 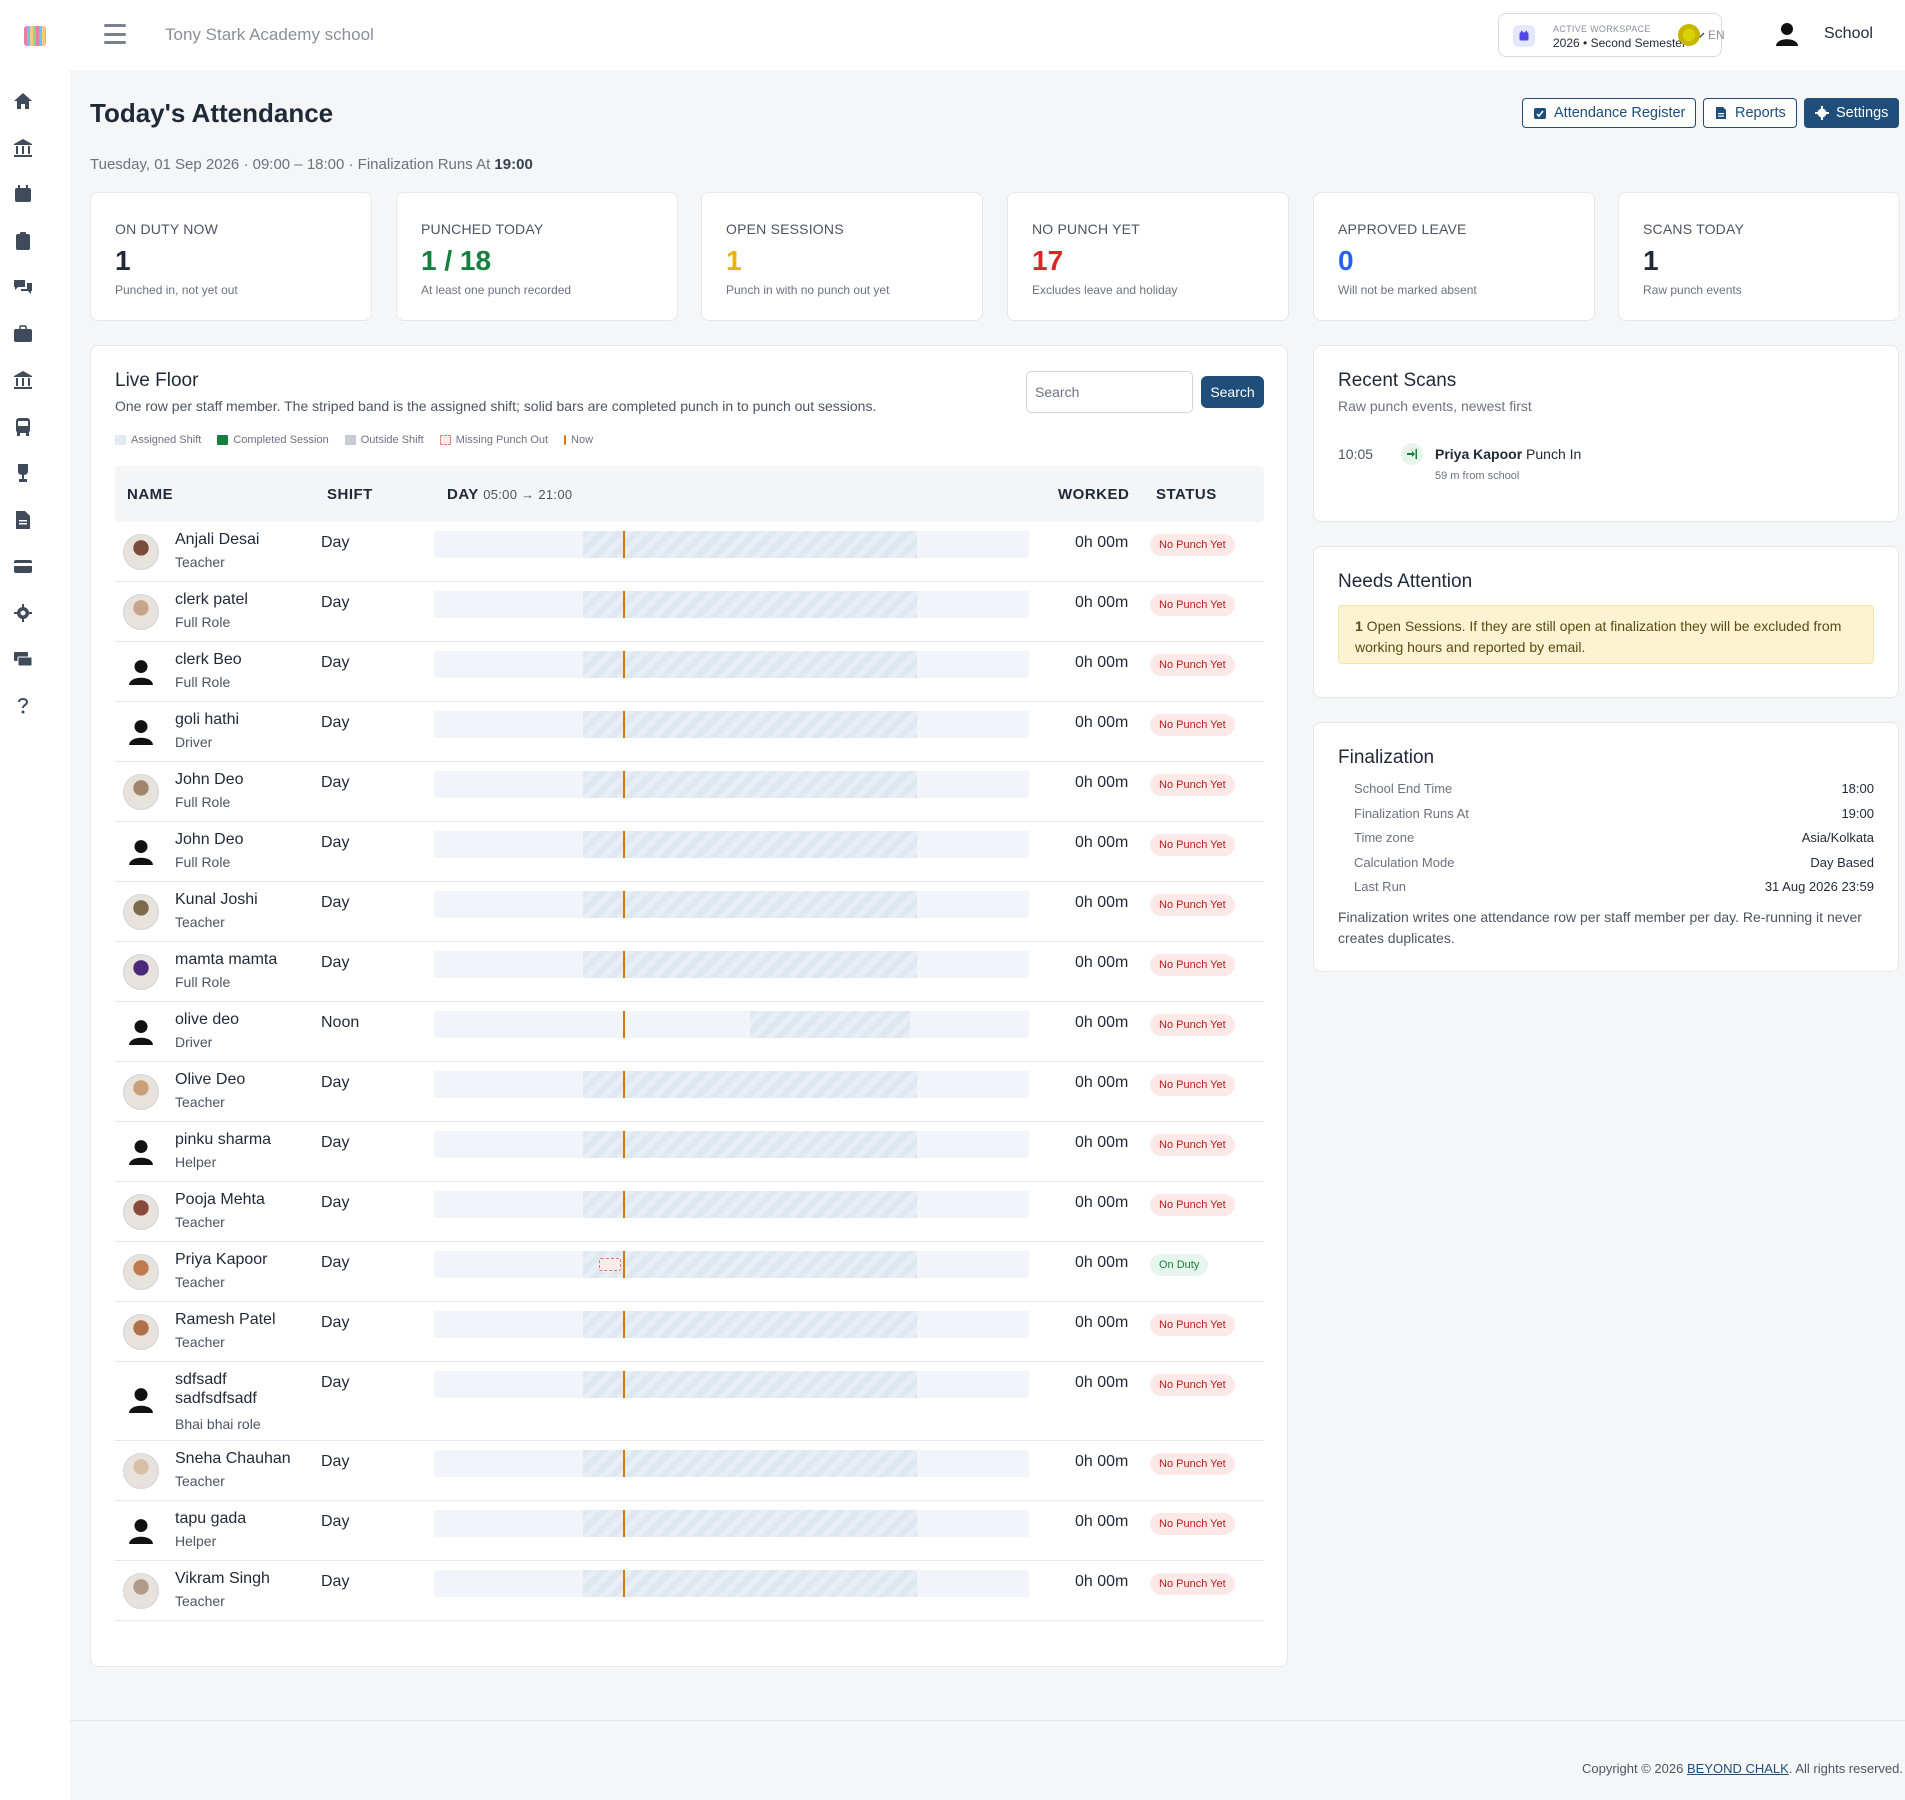 What do you see at coordinates (23, 520) in the screenshot?
I see `document-icon` at bounding box center [23, 520].